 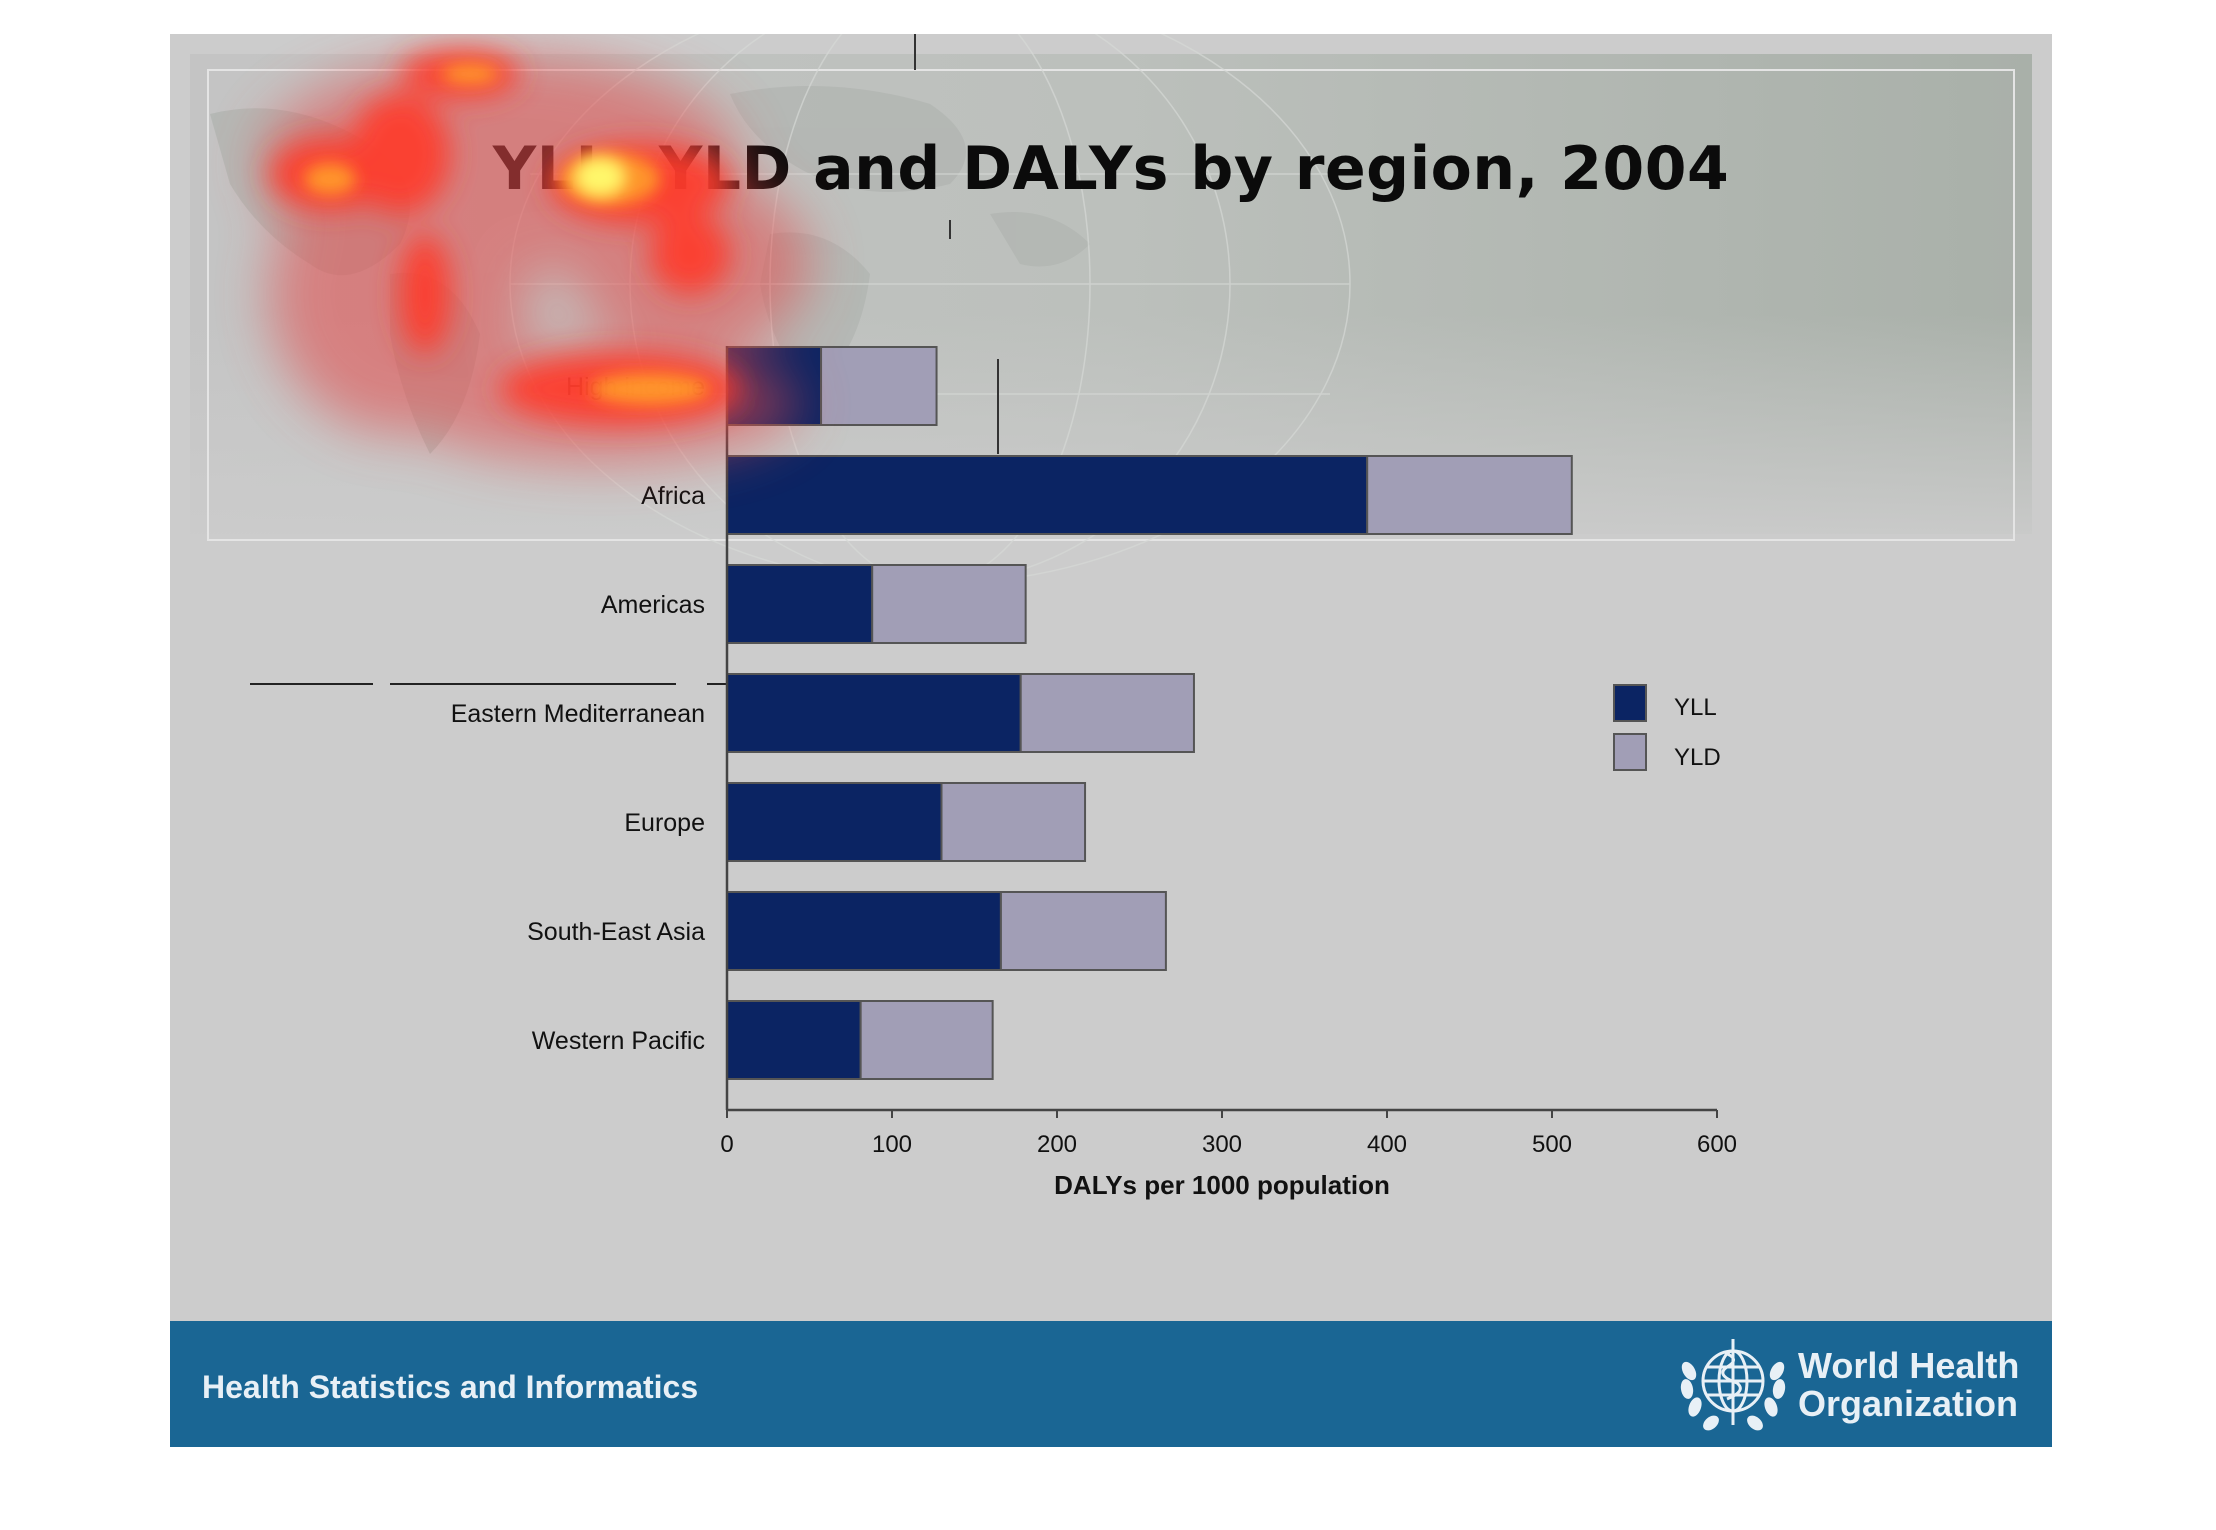 I want to click on x-tick-label: 500, so click(x=1552, y=1144).